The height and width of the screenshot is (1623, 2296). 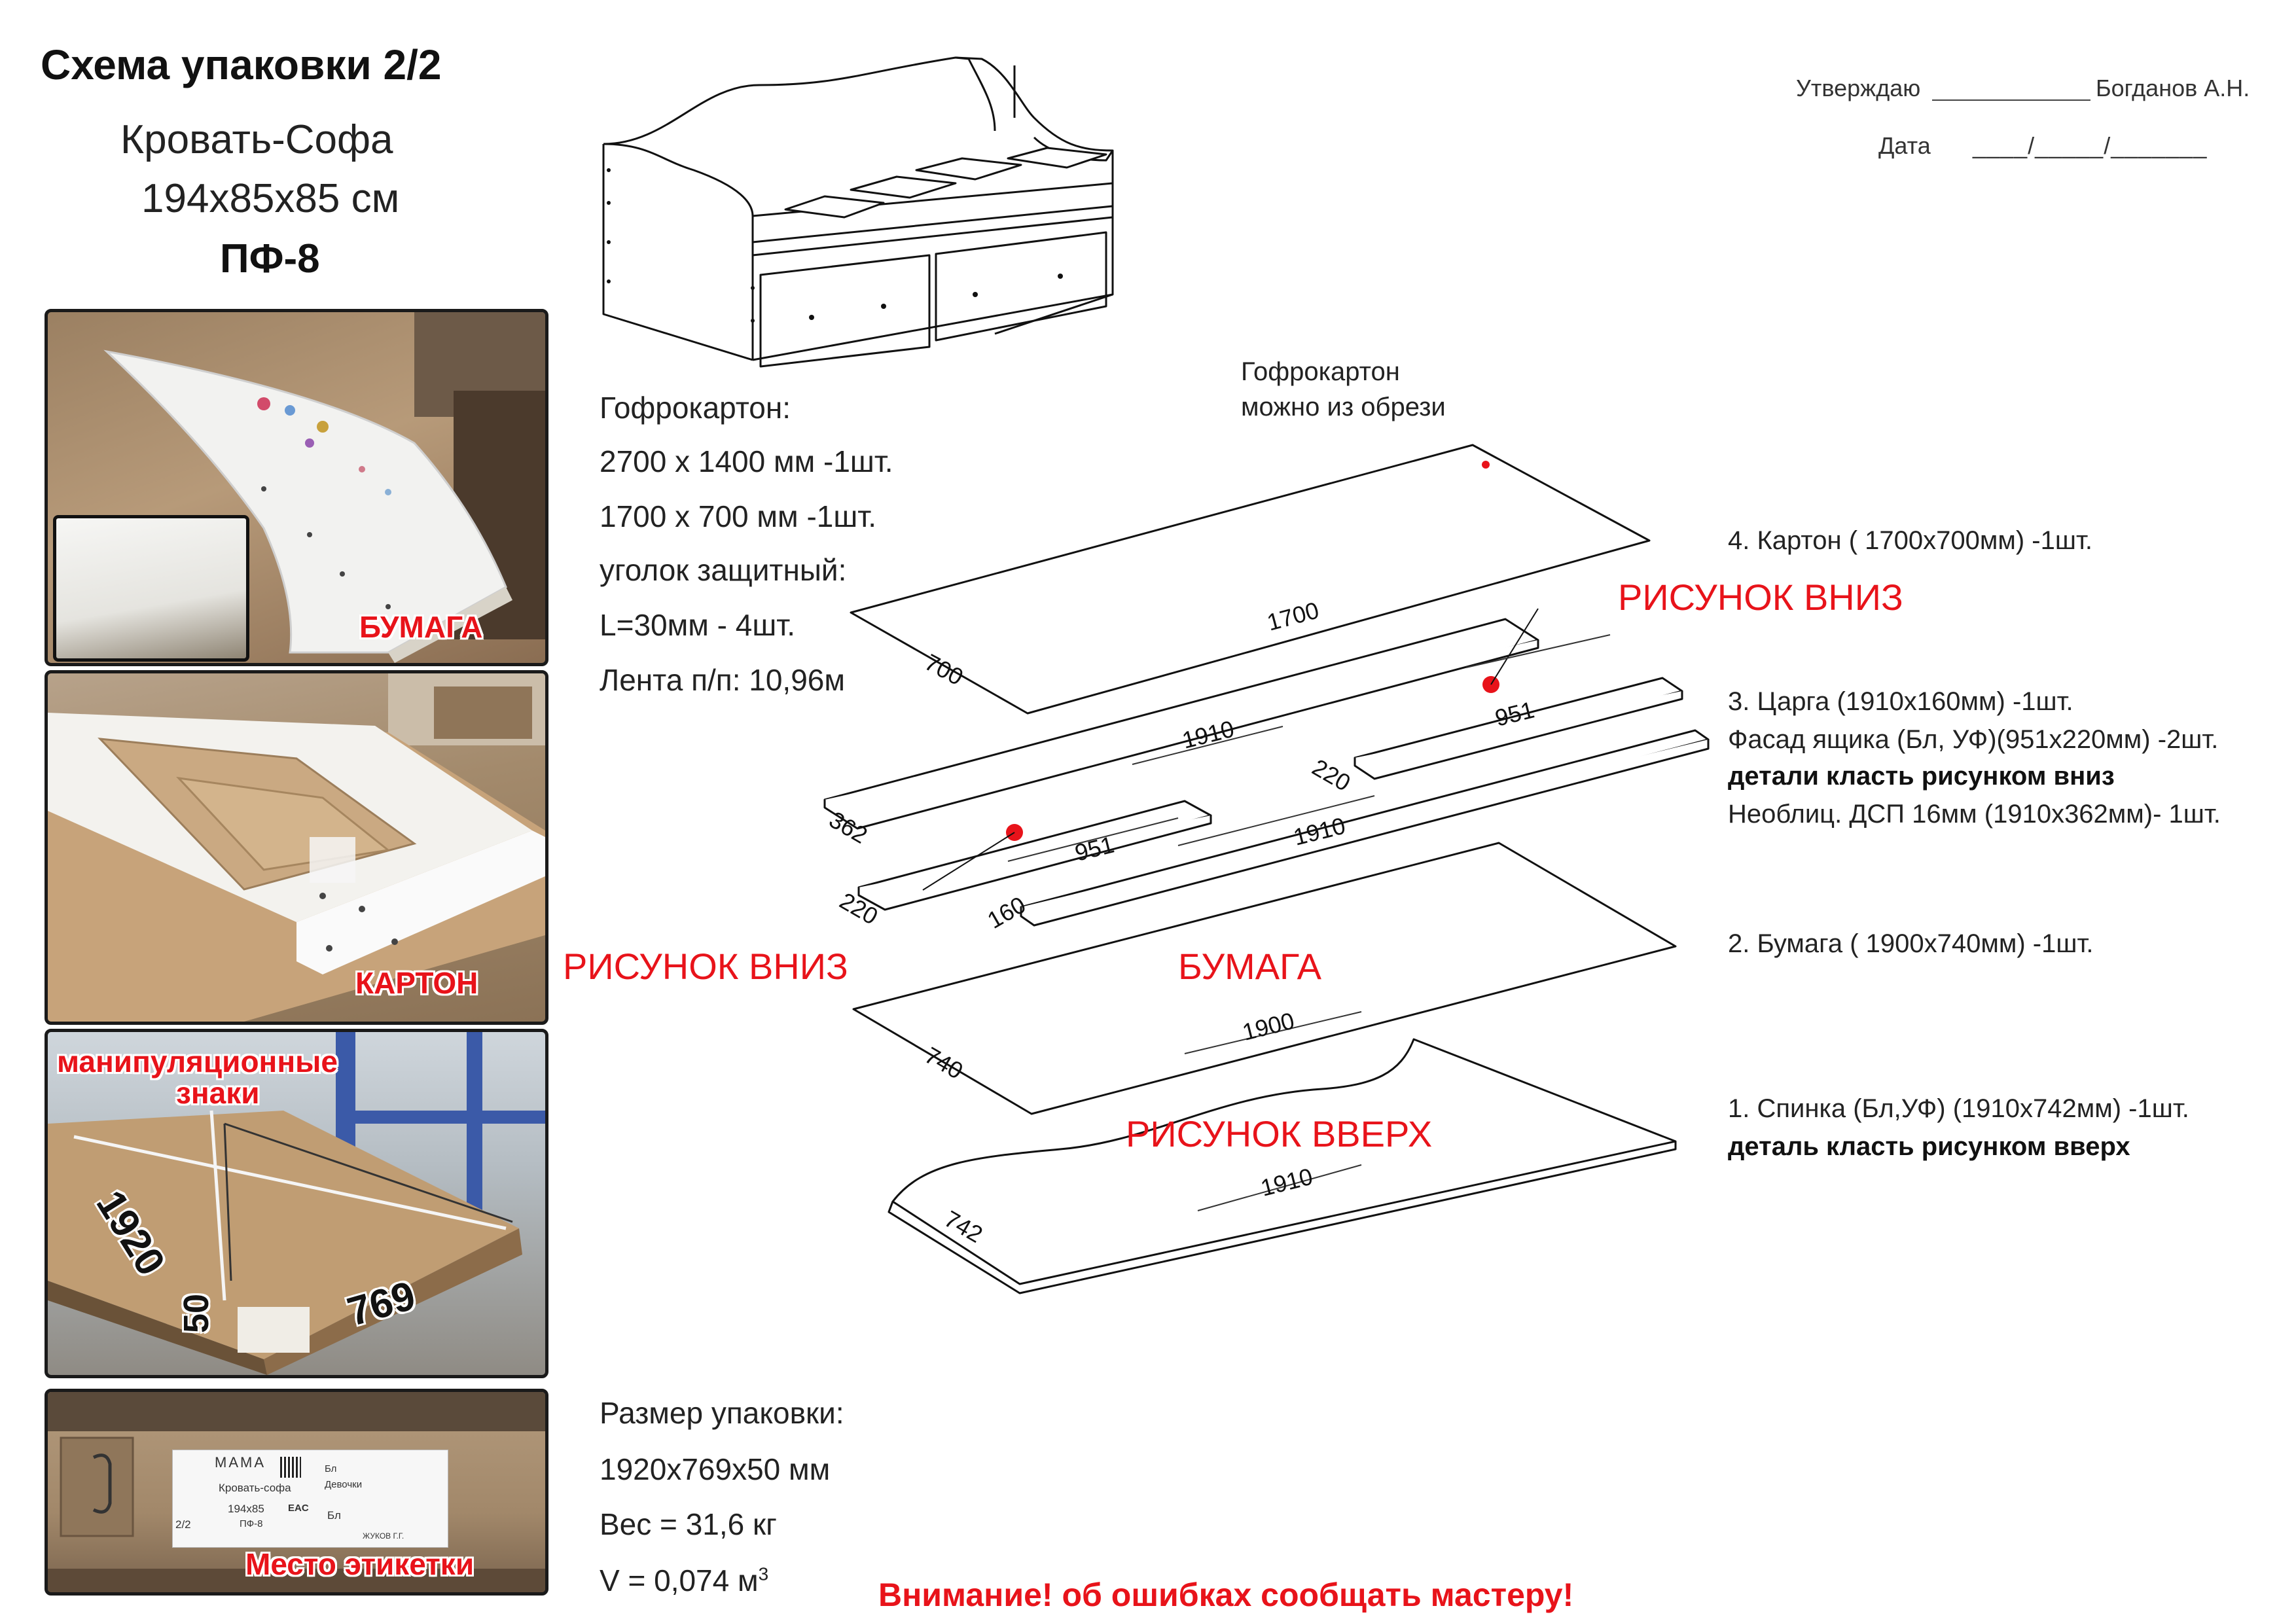 What do you see at coordinates (1929, 1146) in the screenshot?
I see `layer-1-desc-b: деталь класть рисунком вверх` at bounding box center [1929, 1146].